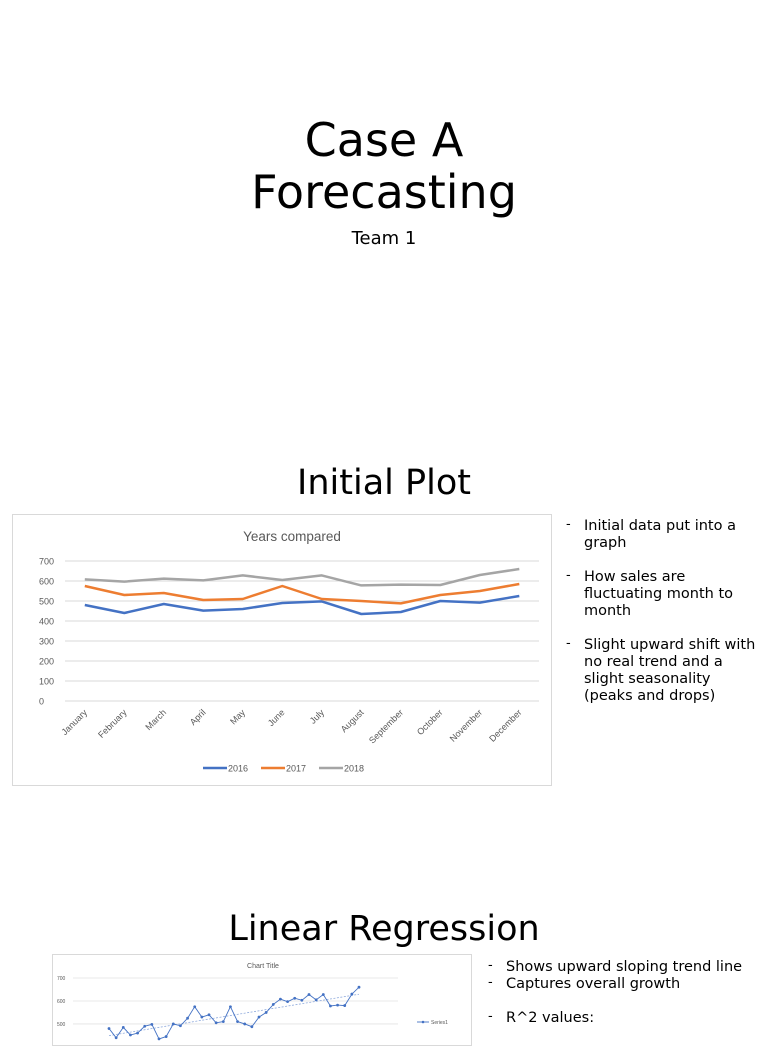 This screenshot has width=768, height=1046. Describe the element at coordinates (198, 717) in the screenshot. I see `x-tick-label: April` at that location.